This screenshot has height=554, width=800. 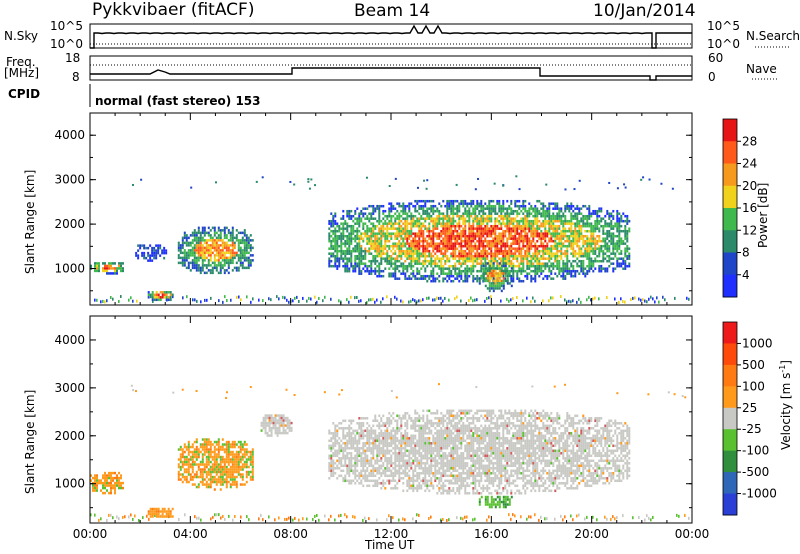 What do you see at coordinates (21, 62) in the screenshot?
I see `freq-label: Freq.` at bounding box center [21, 62].